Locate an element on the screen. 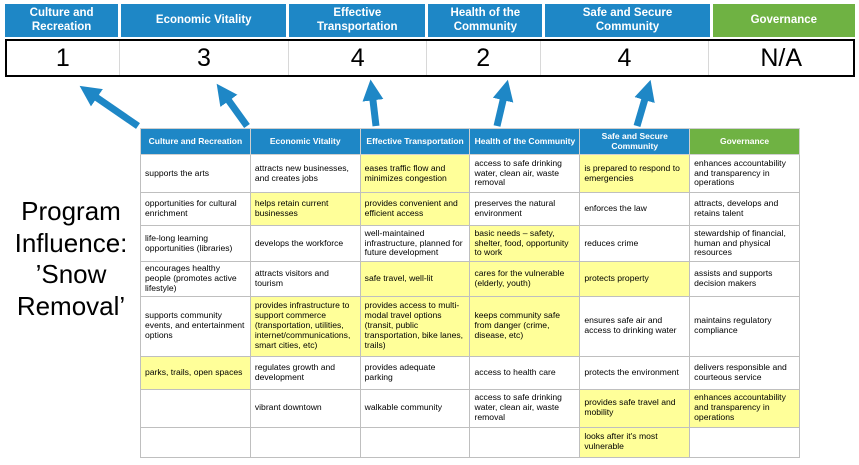 This screenshot has height=465, width=859. matrix-cell: attracts, develops and retains talent is located at coordinates (744, 209).